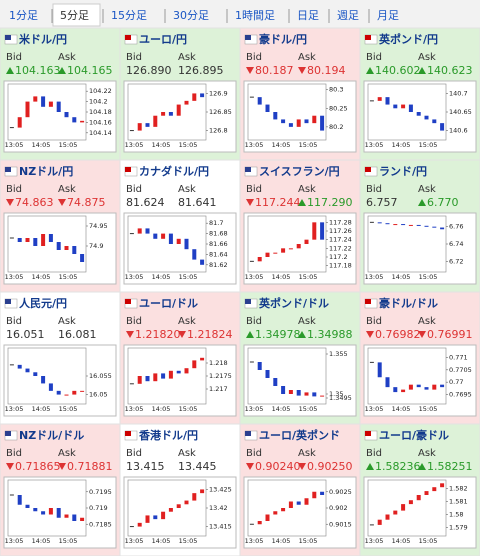 Image resolution: width=480 pixels, height=560 pixels. Describe the element at coordinates (293, 303) in the screenshot. I see `panel-title: 英ポンド/ドル` at that location.